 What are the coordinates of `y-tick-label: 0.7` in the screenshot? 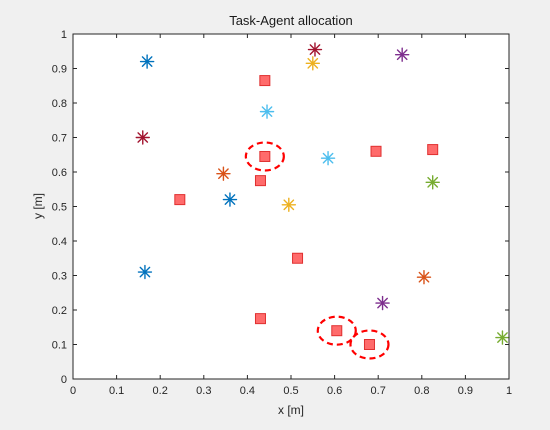 It's located at (59, 139).